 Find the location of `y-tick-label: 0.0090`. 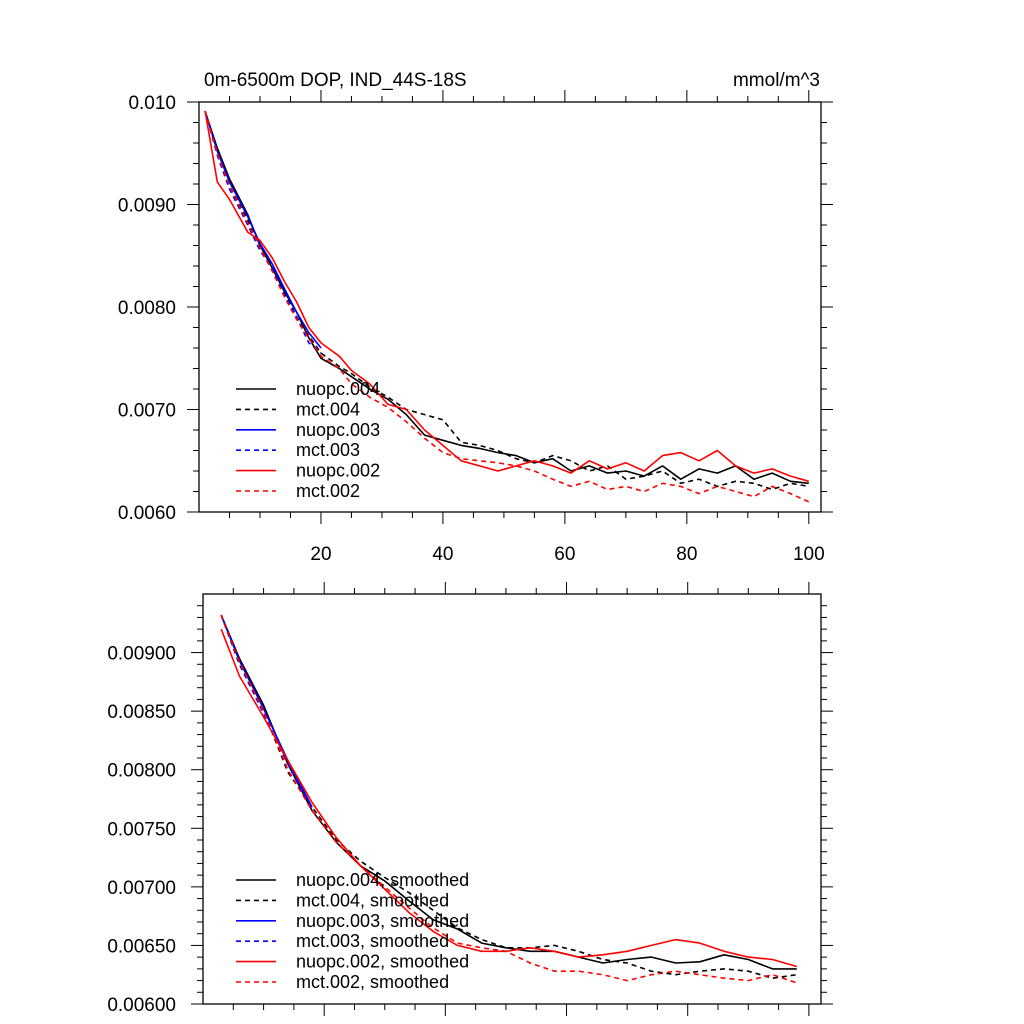

y-tick-label: 0.0090 is located at coordinates (147, 206).